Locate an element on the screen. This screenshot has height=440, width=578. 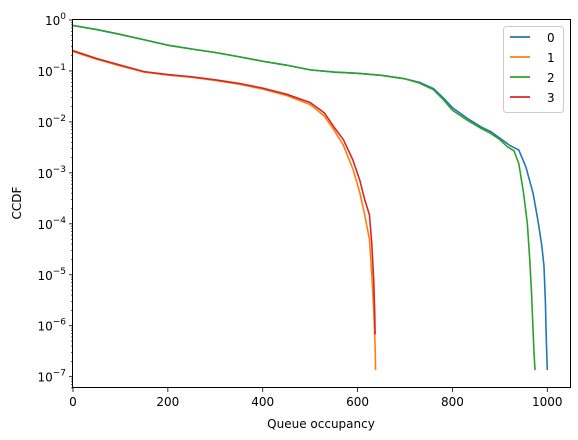
legend-label-2: 2 is located at coordinates (551, 78).